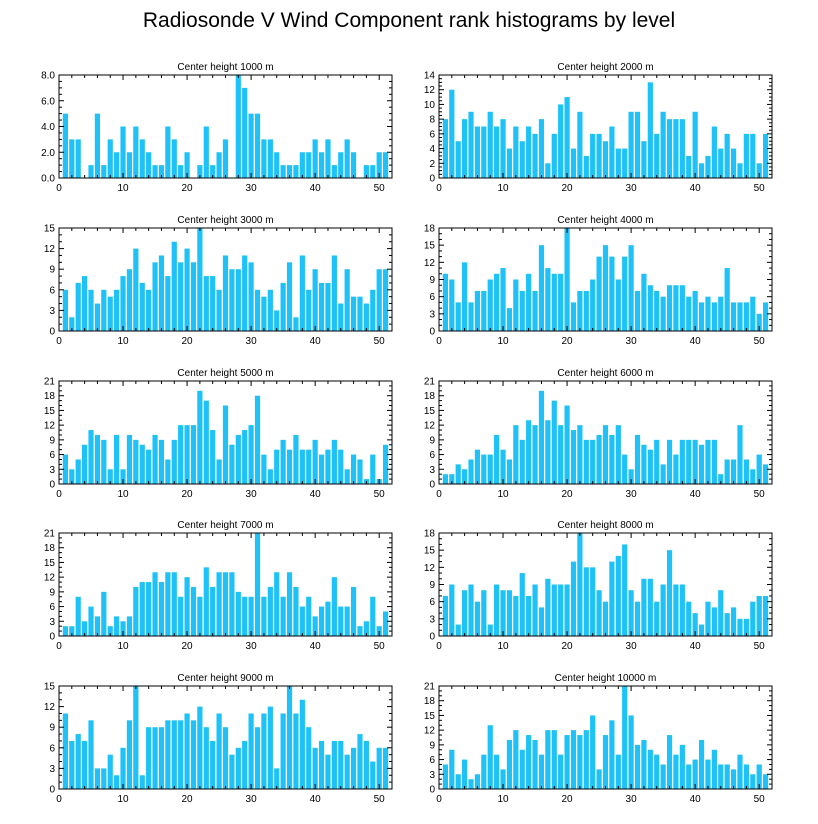  I want to click on panel-title: Center height 7000 m, so click(225, 525).